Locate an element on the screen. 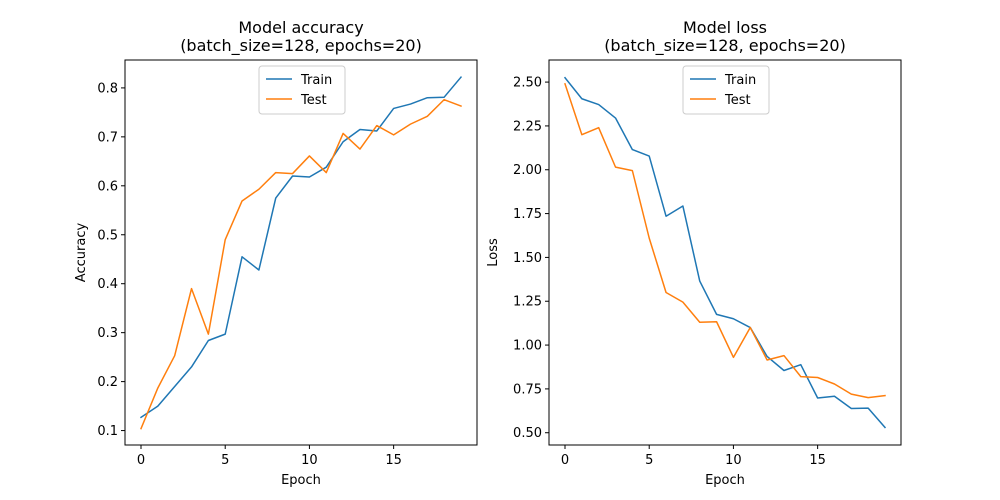  y-tick-label: 1.25 is located at coordinates (527, 302).